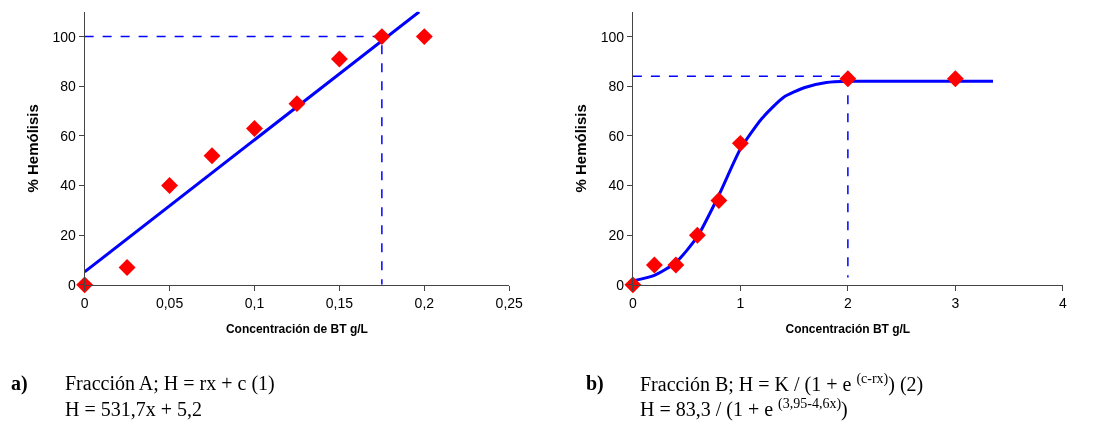 Image resolution: width=1093 pixels, height=448 pixels. What do you see at coordinates (134, 409) in the screenshot?
I see `text: H = 531,7x + 5,2` at bounding box center [134, 409].